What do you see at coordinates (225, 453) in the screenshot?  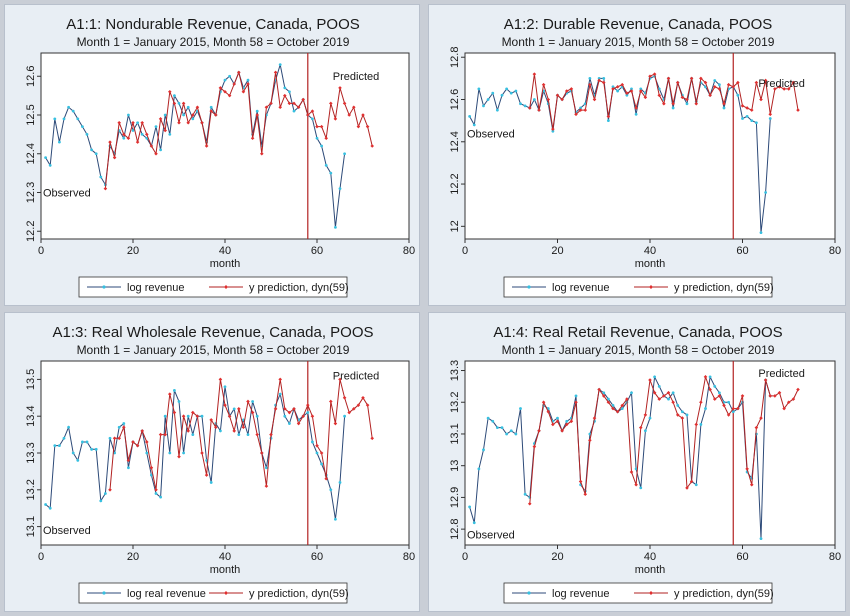 I see `plot-area` at bounding box center [225, 453].